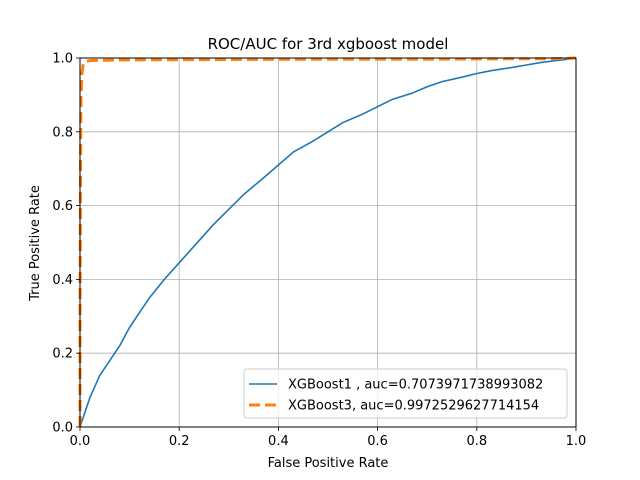 The height and width of the screenshot is (480, 640). What do you see at coordinates (179, 441) in the screenshot?
I see `x-tick-label: 0.2` at bounding box center [179, 441].